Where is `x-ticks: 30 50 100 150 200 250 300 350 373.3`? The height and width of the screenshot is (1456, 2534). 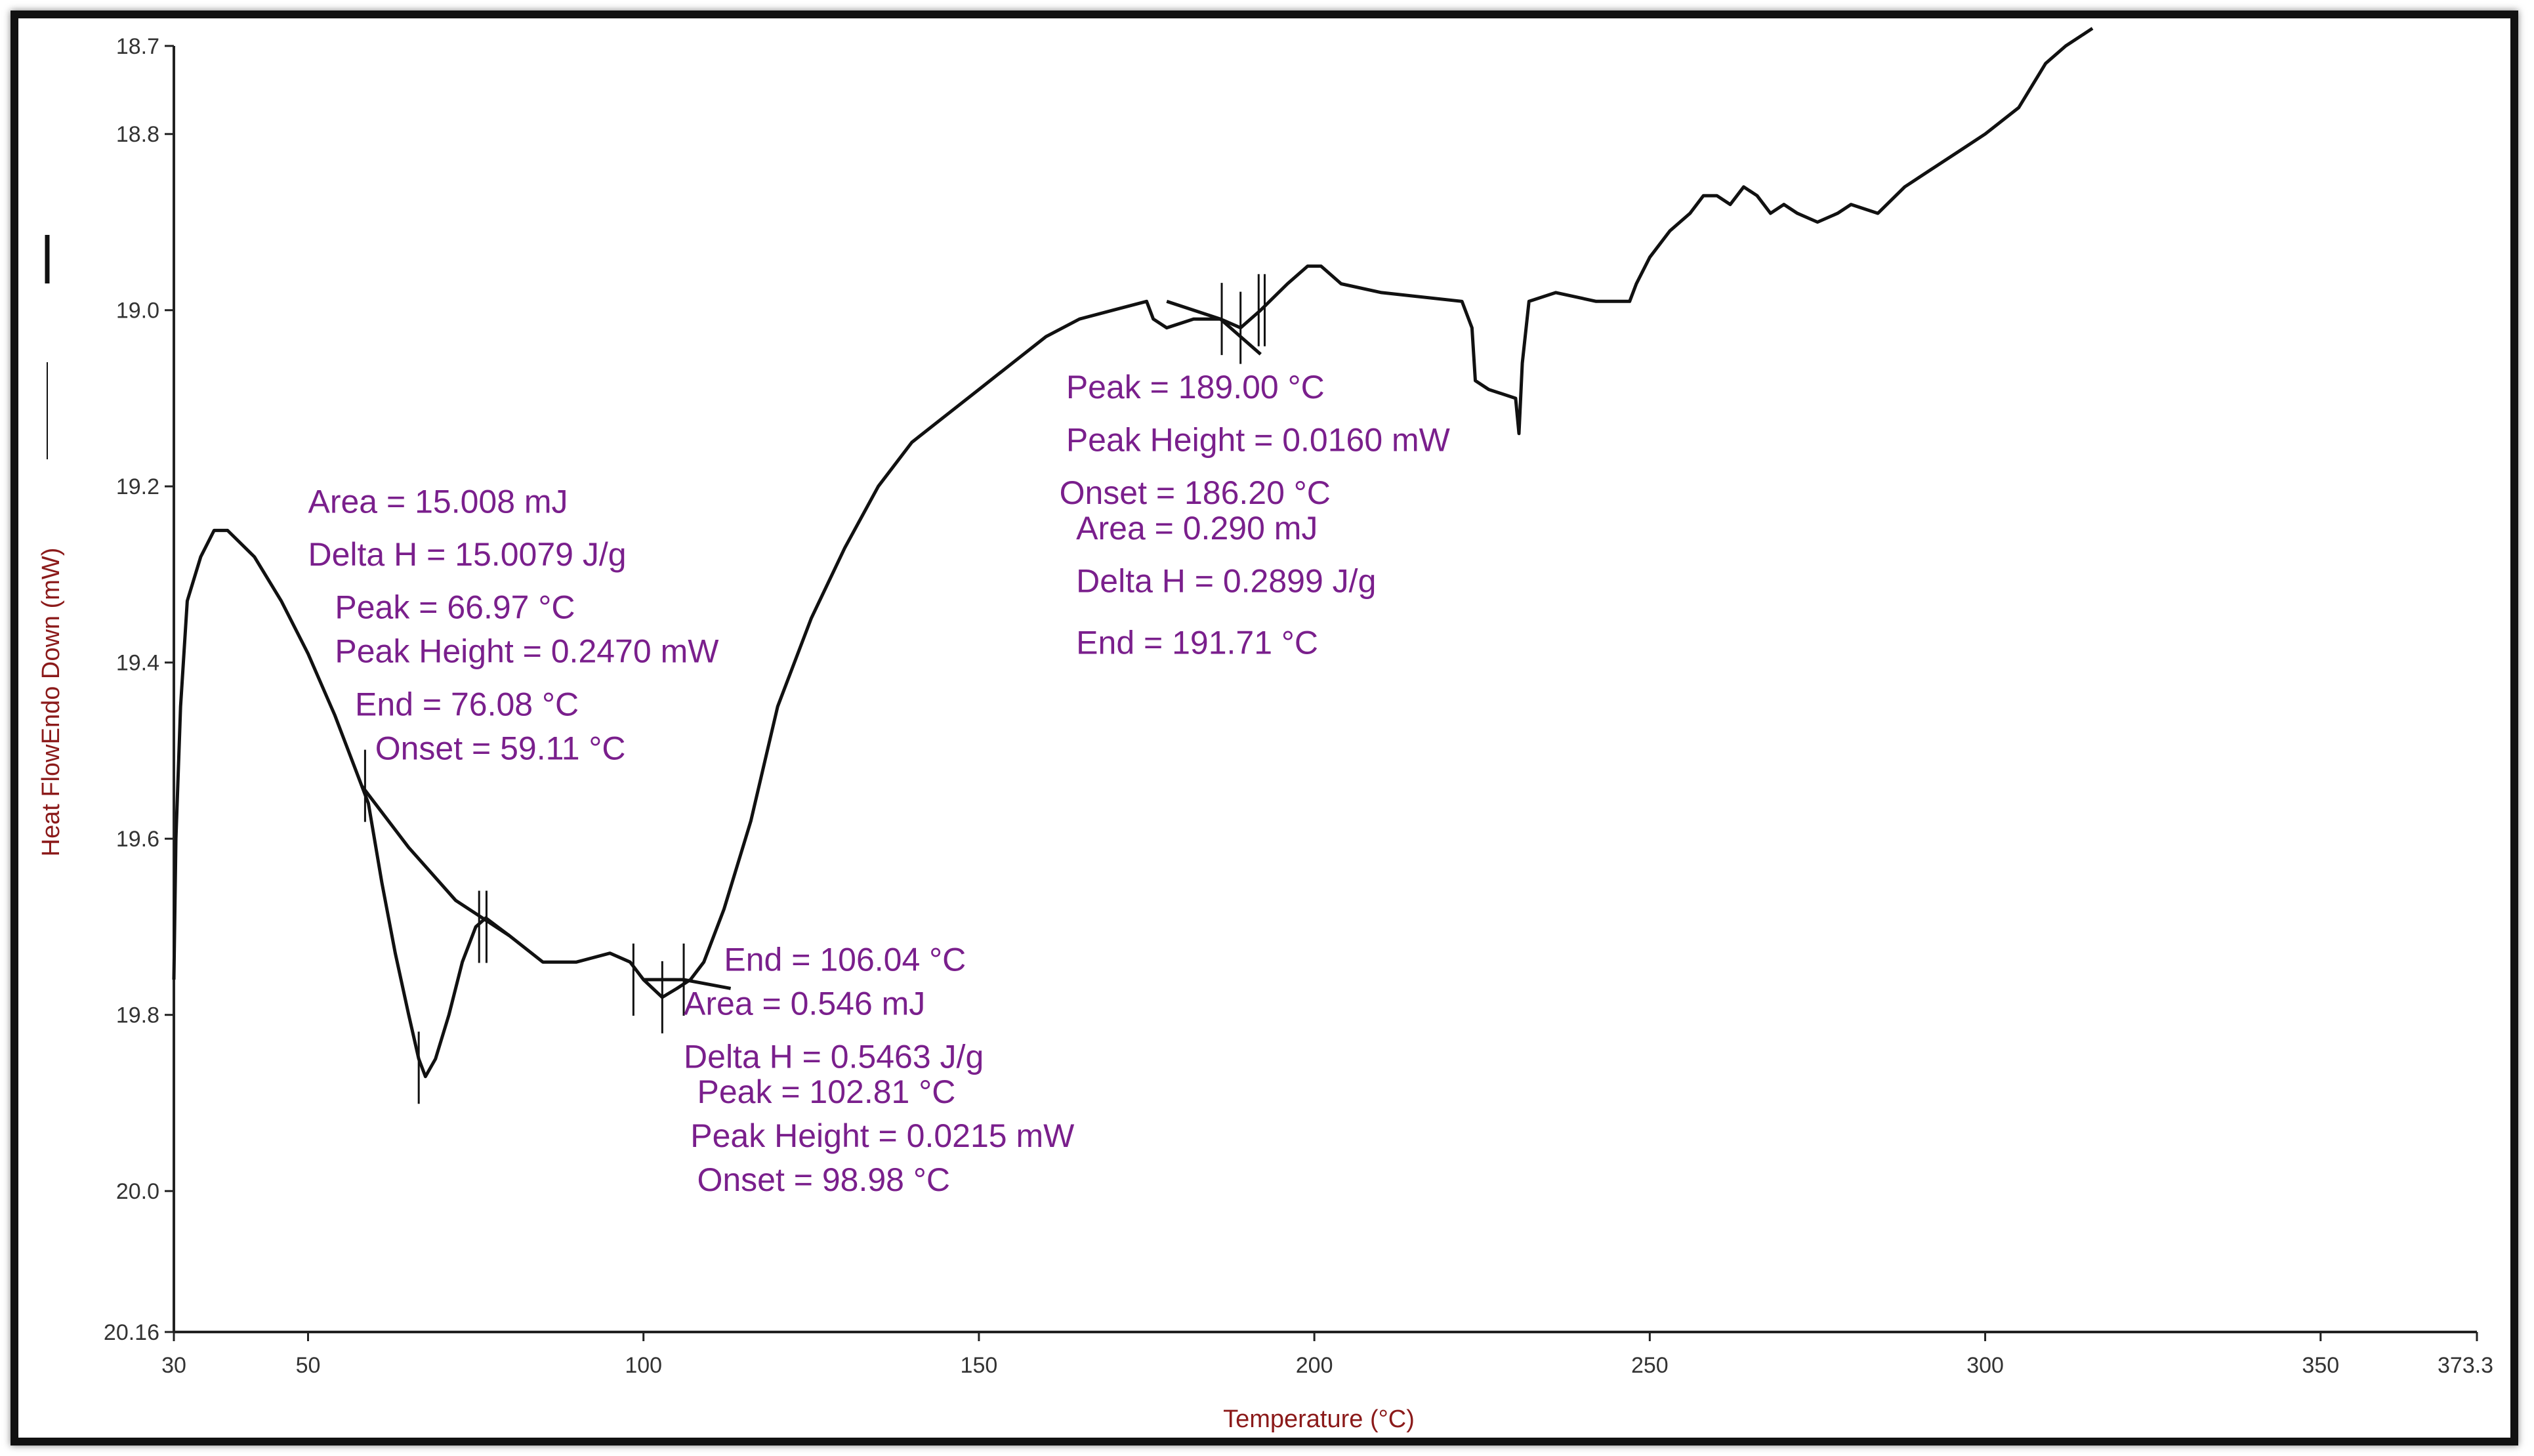 x-ticks: 30 50 100 150 200 250 300 350 373.3 is located at coordinates (1327, 1355).